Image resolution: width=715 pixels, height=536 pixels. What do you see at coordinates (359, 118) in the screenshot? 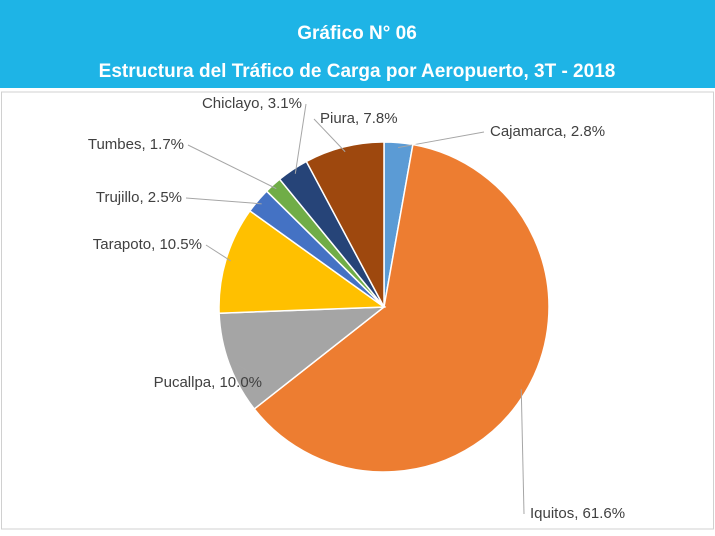
I see `data-label: Piura, 7.8%` at bounding box center [359, 118].